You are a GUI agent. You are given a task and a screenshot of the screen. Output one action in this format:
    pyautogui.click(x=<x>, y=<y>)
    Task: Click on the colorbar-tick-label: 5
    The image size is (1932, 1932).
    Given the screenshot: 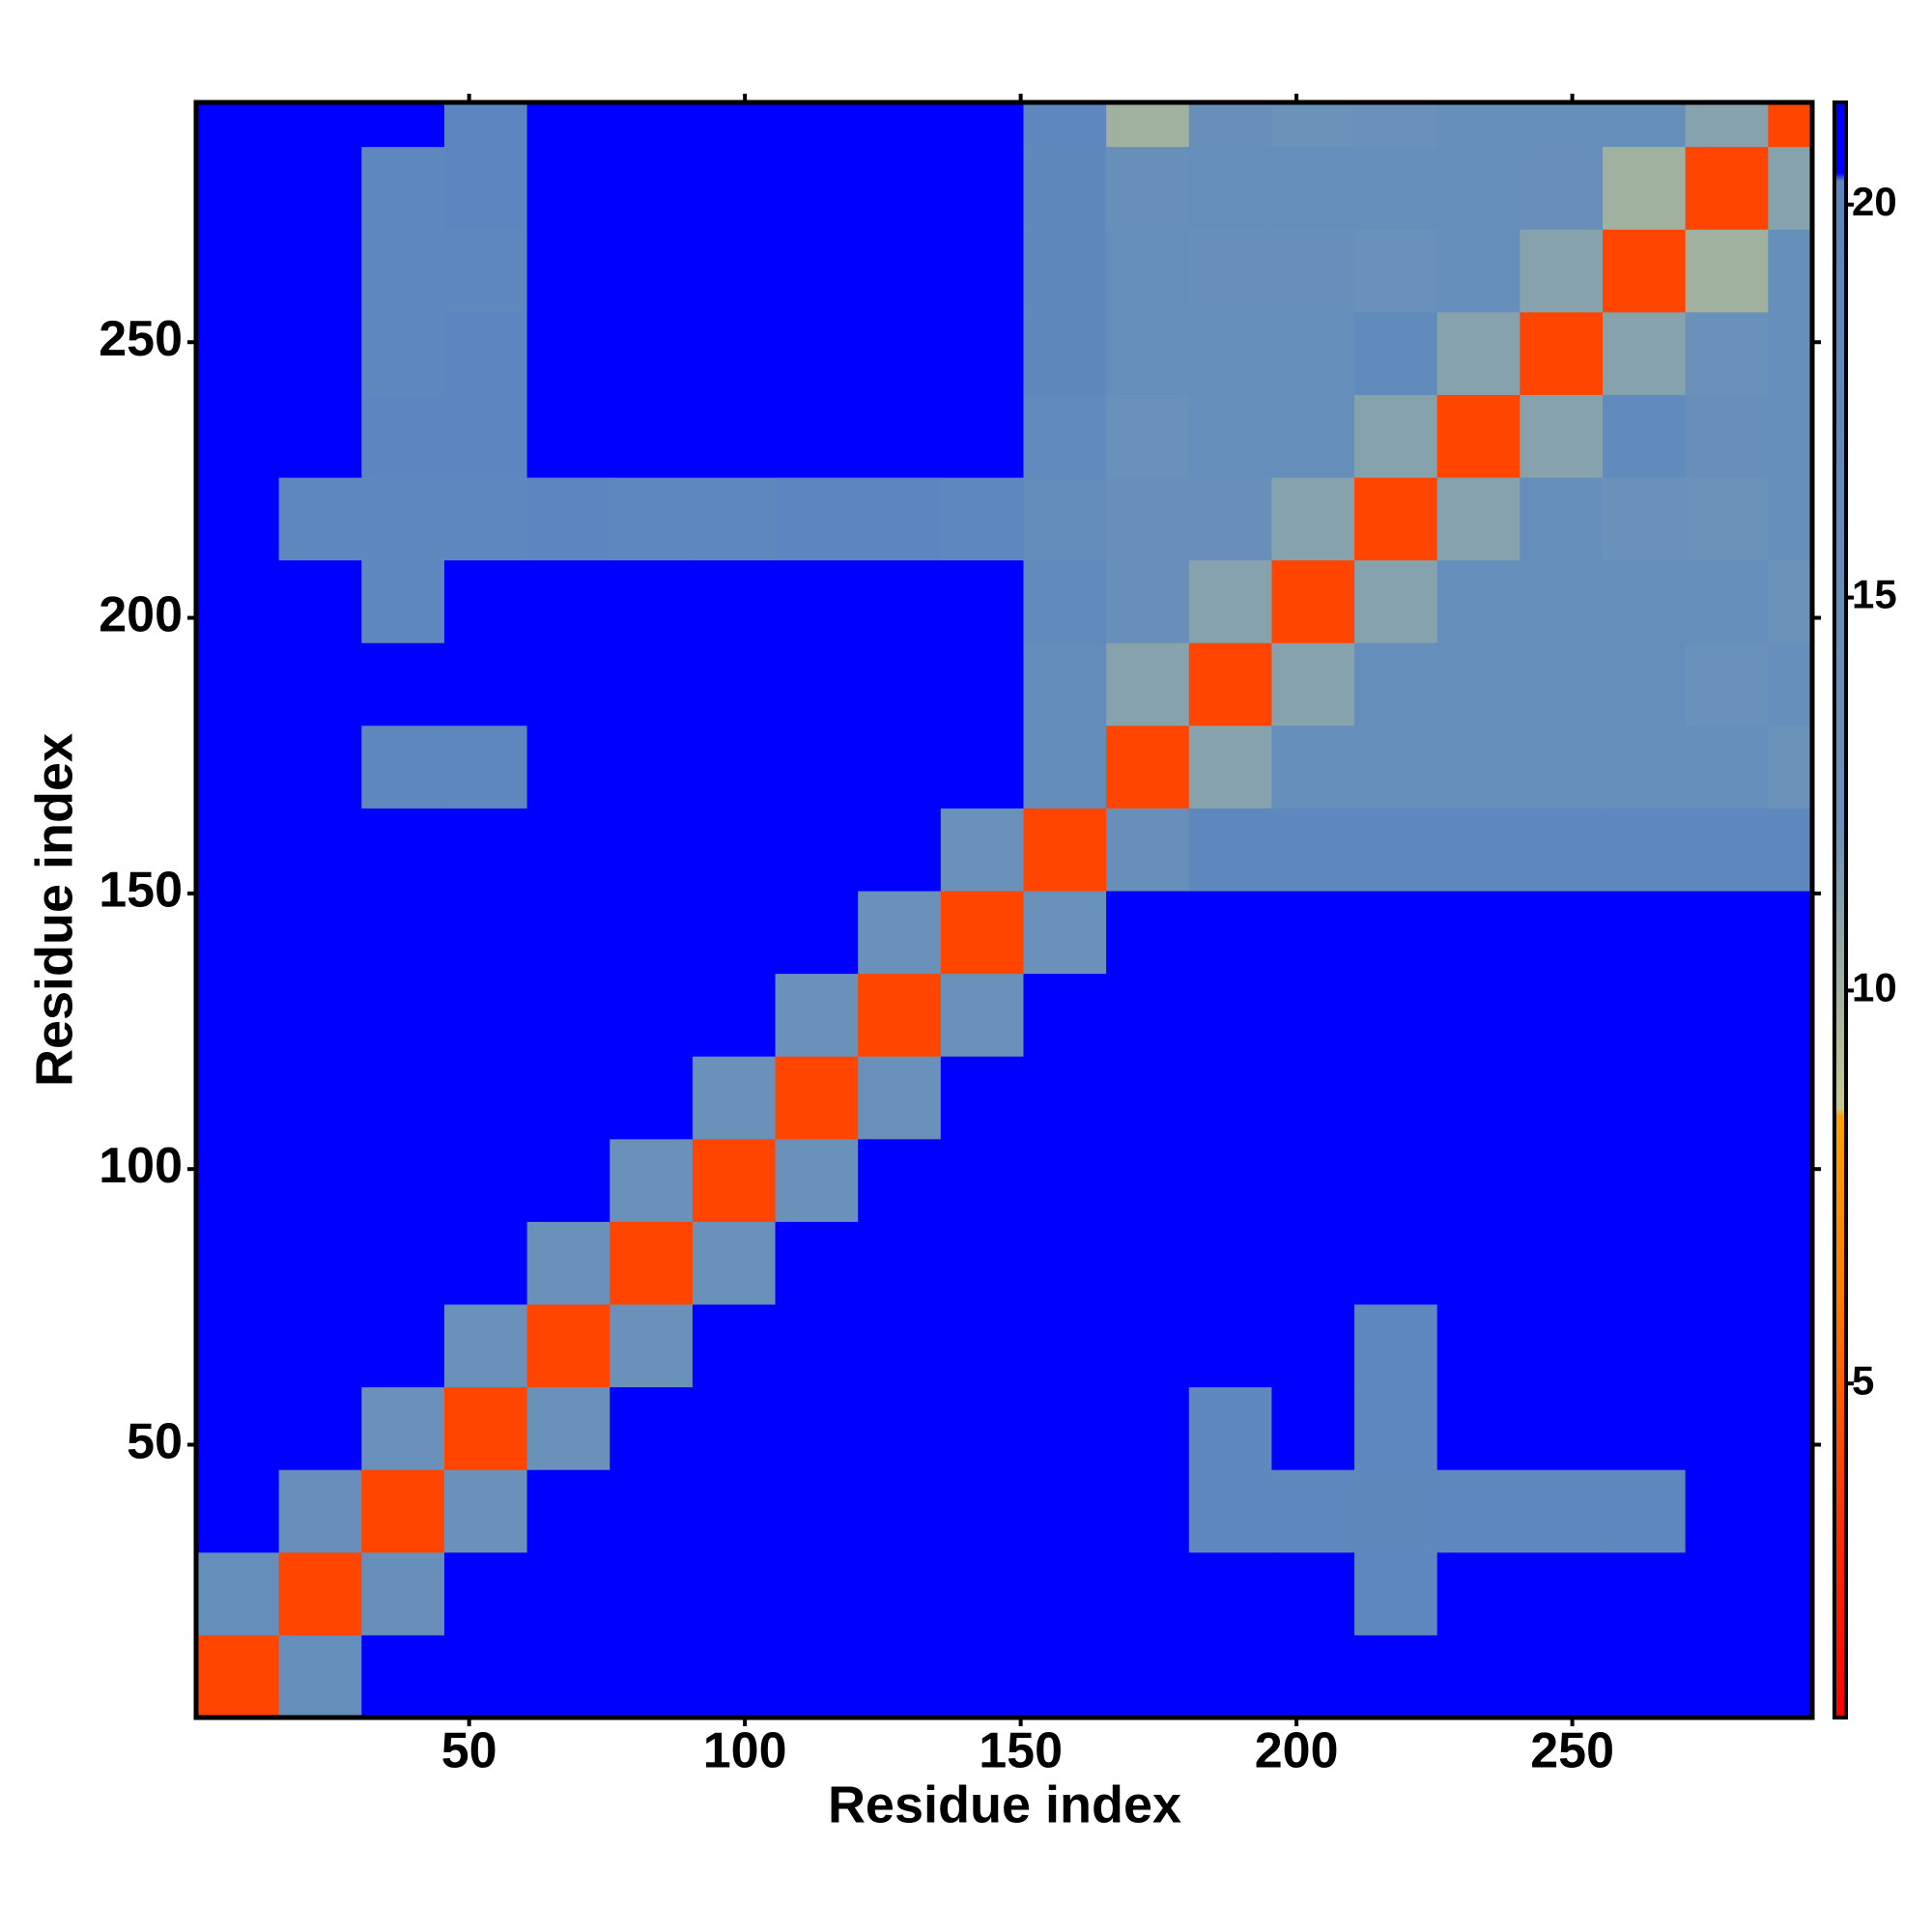 What is the action you would take?
    pyautogui.click(x=1863, y=1380)
    